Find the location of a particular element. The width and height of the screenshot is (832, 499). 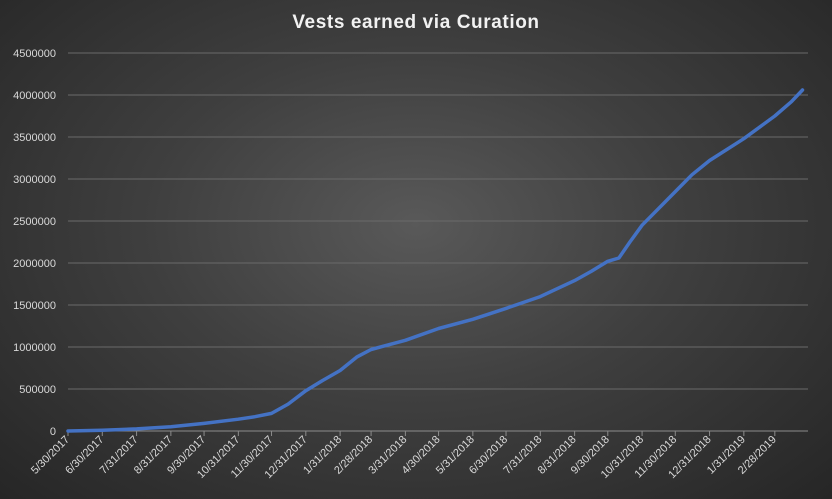

y-tick-label: 4500000 is located at coordinates (34, 54).